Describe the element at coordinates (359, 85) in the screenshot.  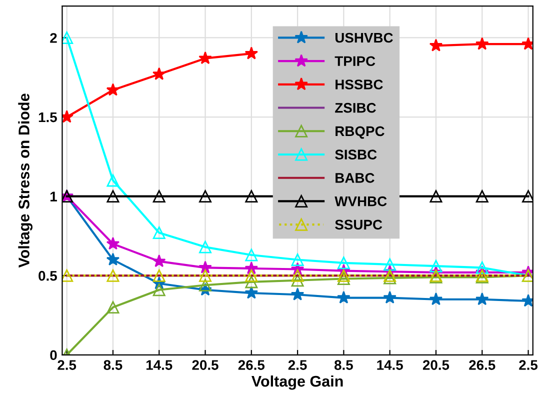
I see `legend-label: HSSBC` at that location.